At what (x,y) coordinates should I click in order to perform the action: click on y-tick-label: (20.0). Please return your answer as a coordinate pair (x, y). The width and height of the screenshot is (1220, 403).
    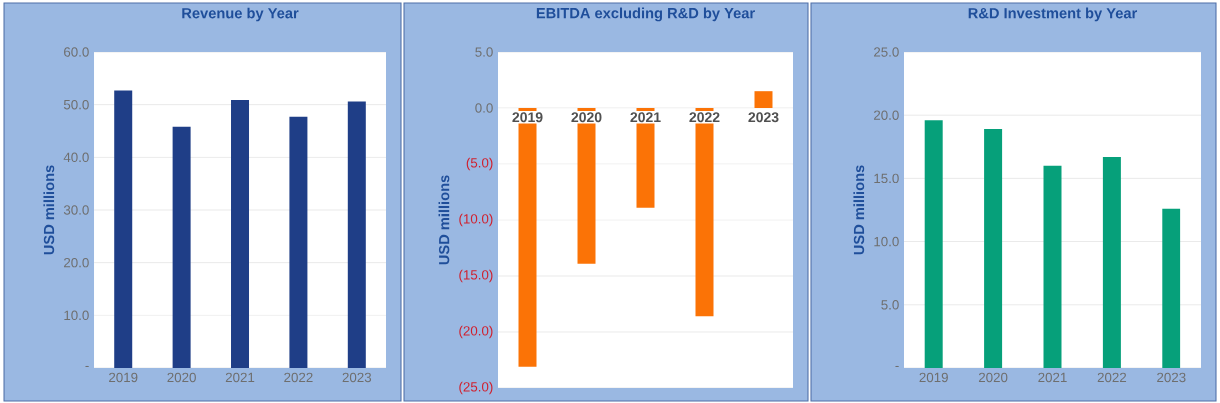
    Looking at the image, I should click on (476, 332).